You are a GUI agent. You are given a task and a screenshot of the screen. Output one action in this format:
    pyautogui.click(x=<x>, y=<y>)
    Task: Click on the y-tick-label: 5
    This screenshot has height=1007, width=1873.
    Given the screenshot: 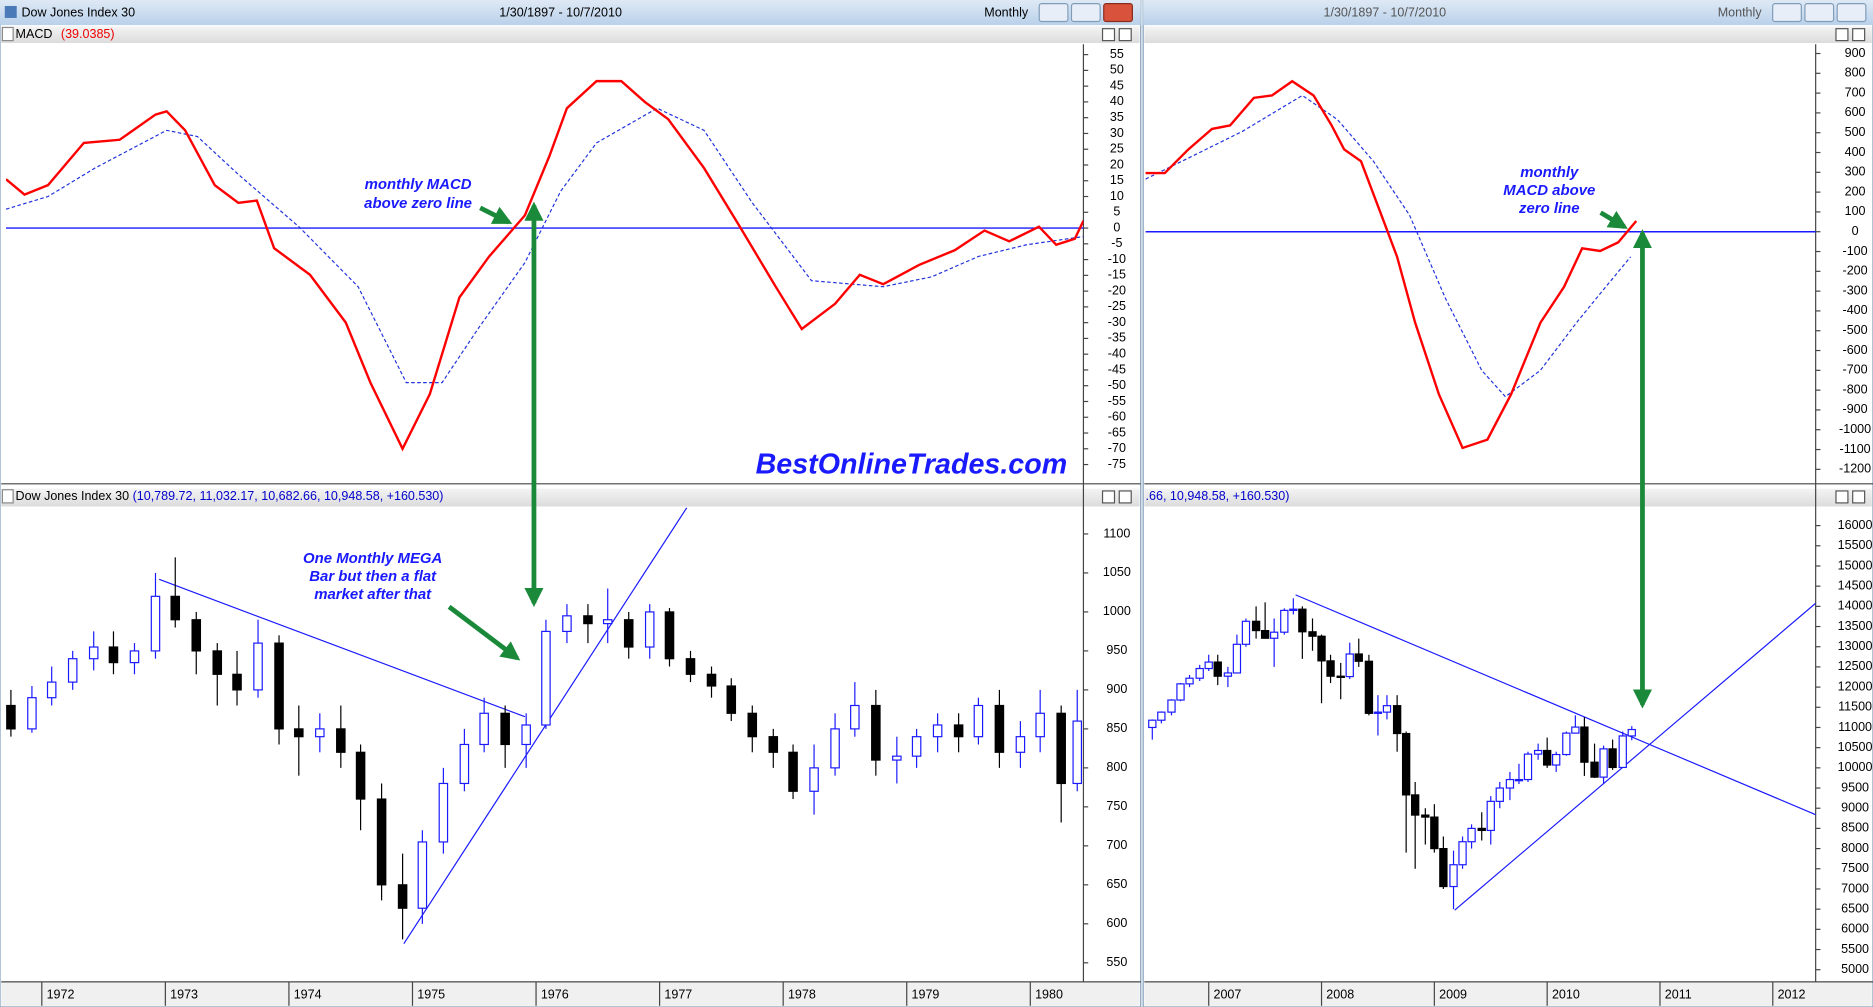 What is the action you would take?
    pyautogui.click(x=1116, y=212)
    